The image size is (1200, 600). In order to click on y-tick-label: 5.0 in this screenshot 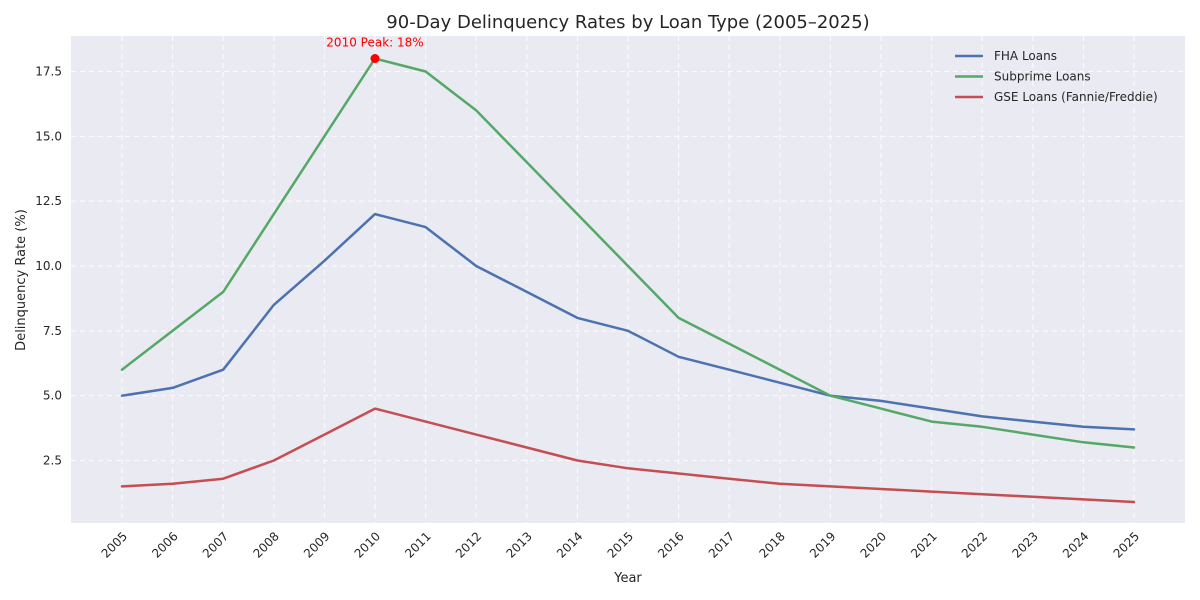, I will do `click(52, 396)`.